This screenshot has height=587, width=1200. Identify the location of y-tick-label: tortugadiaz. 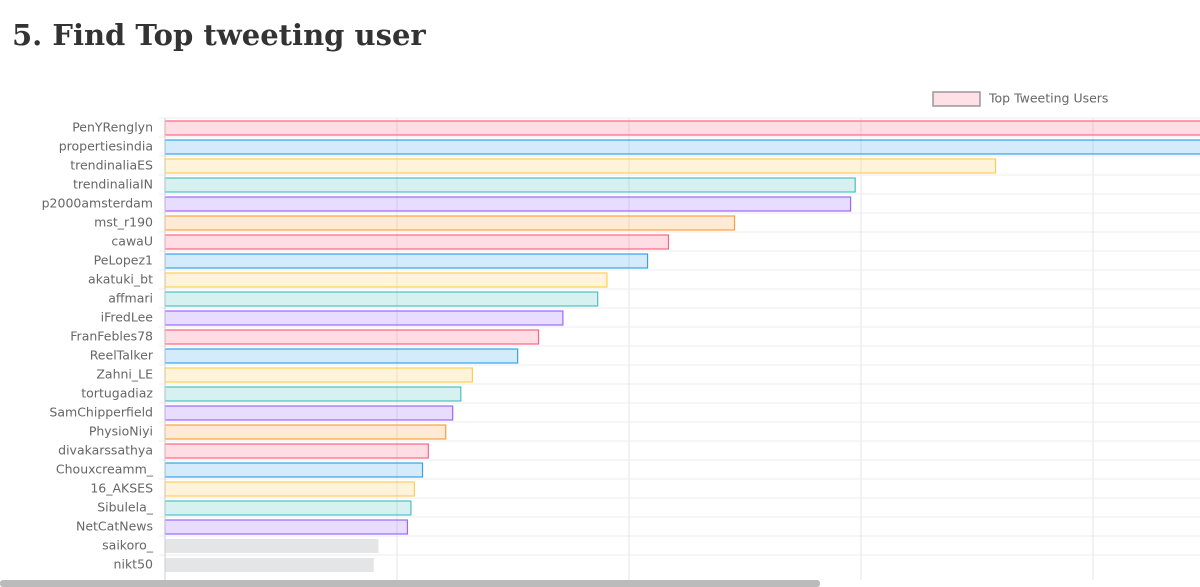
(117, 393).